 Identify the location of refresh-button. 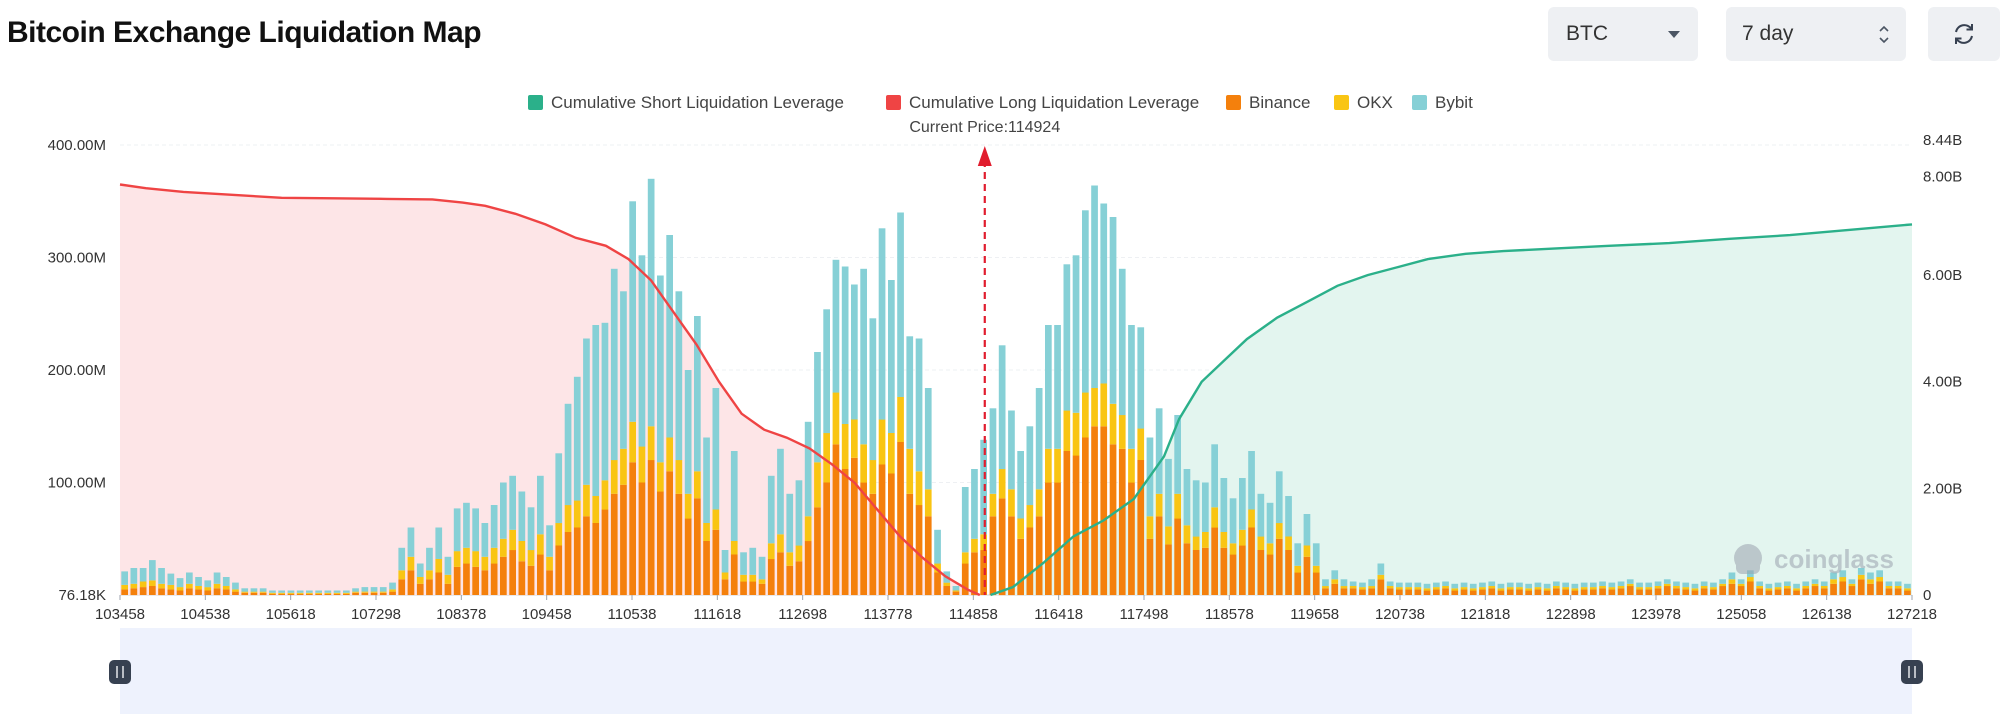
(1964, 34).